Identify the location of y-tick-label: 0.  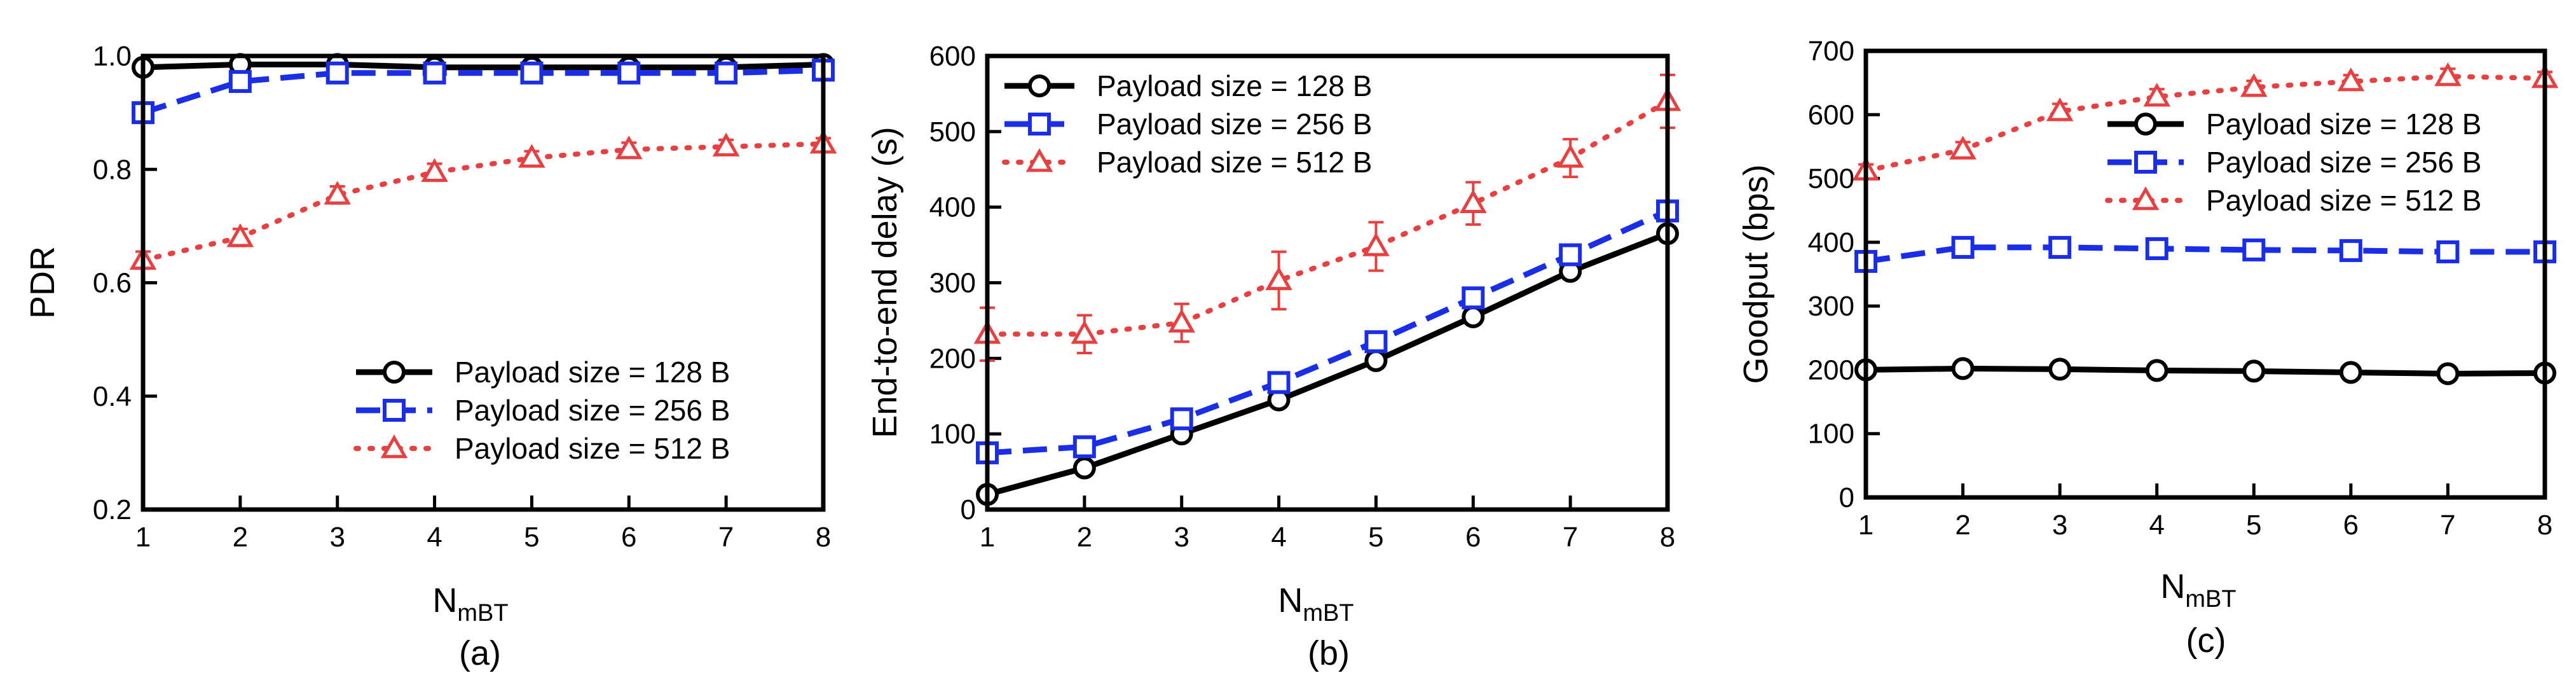
(1846, 497).